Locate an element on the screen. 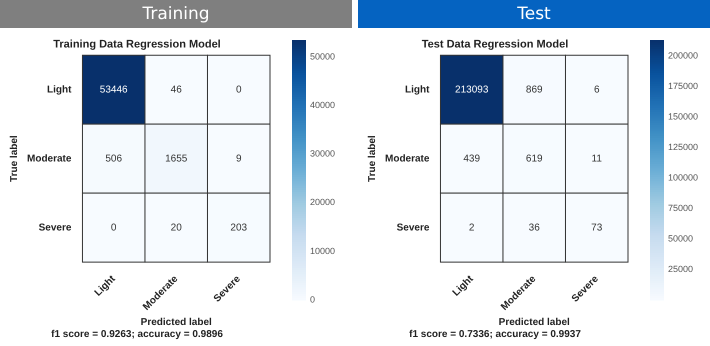 This screenshot has height=346, width=710. data-label: 6 is located at coordinates (597, 90).